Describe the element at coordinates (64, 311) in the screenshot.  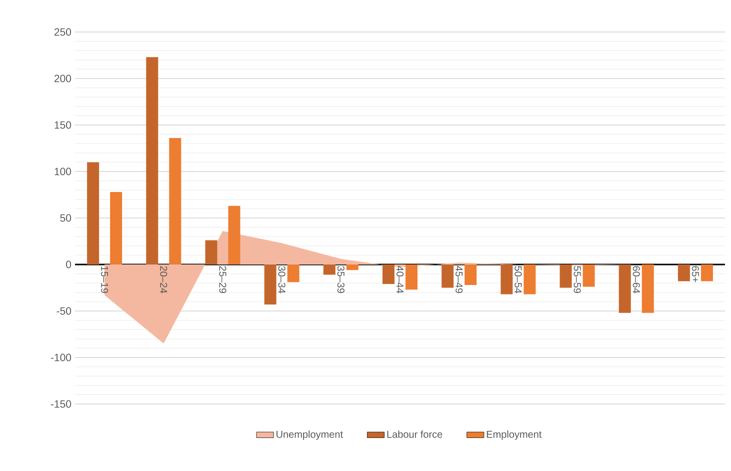
I see `y-tick-label: -50` at that location.